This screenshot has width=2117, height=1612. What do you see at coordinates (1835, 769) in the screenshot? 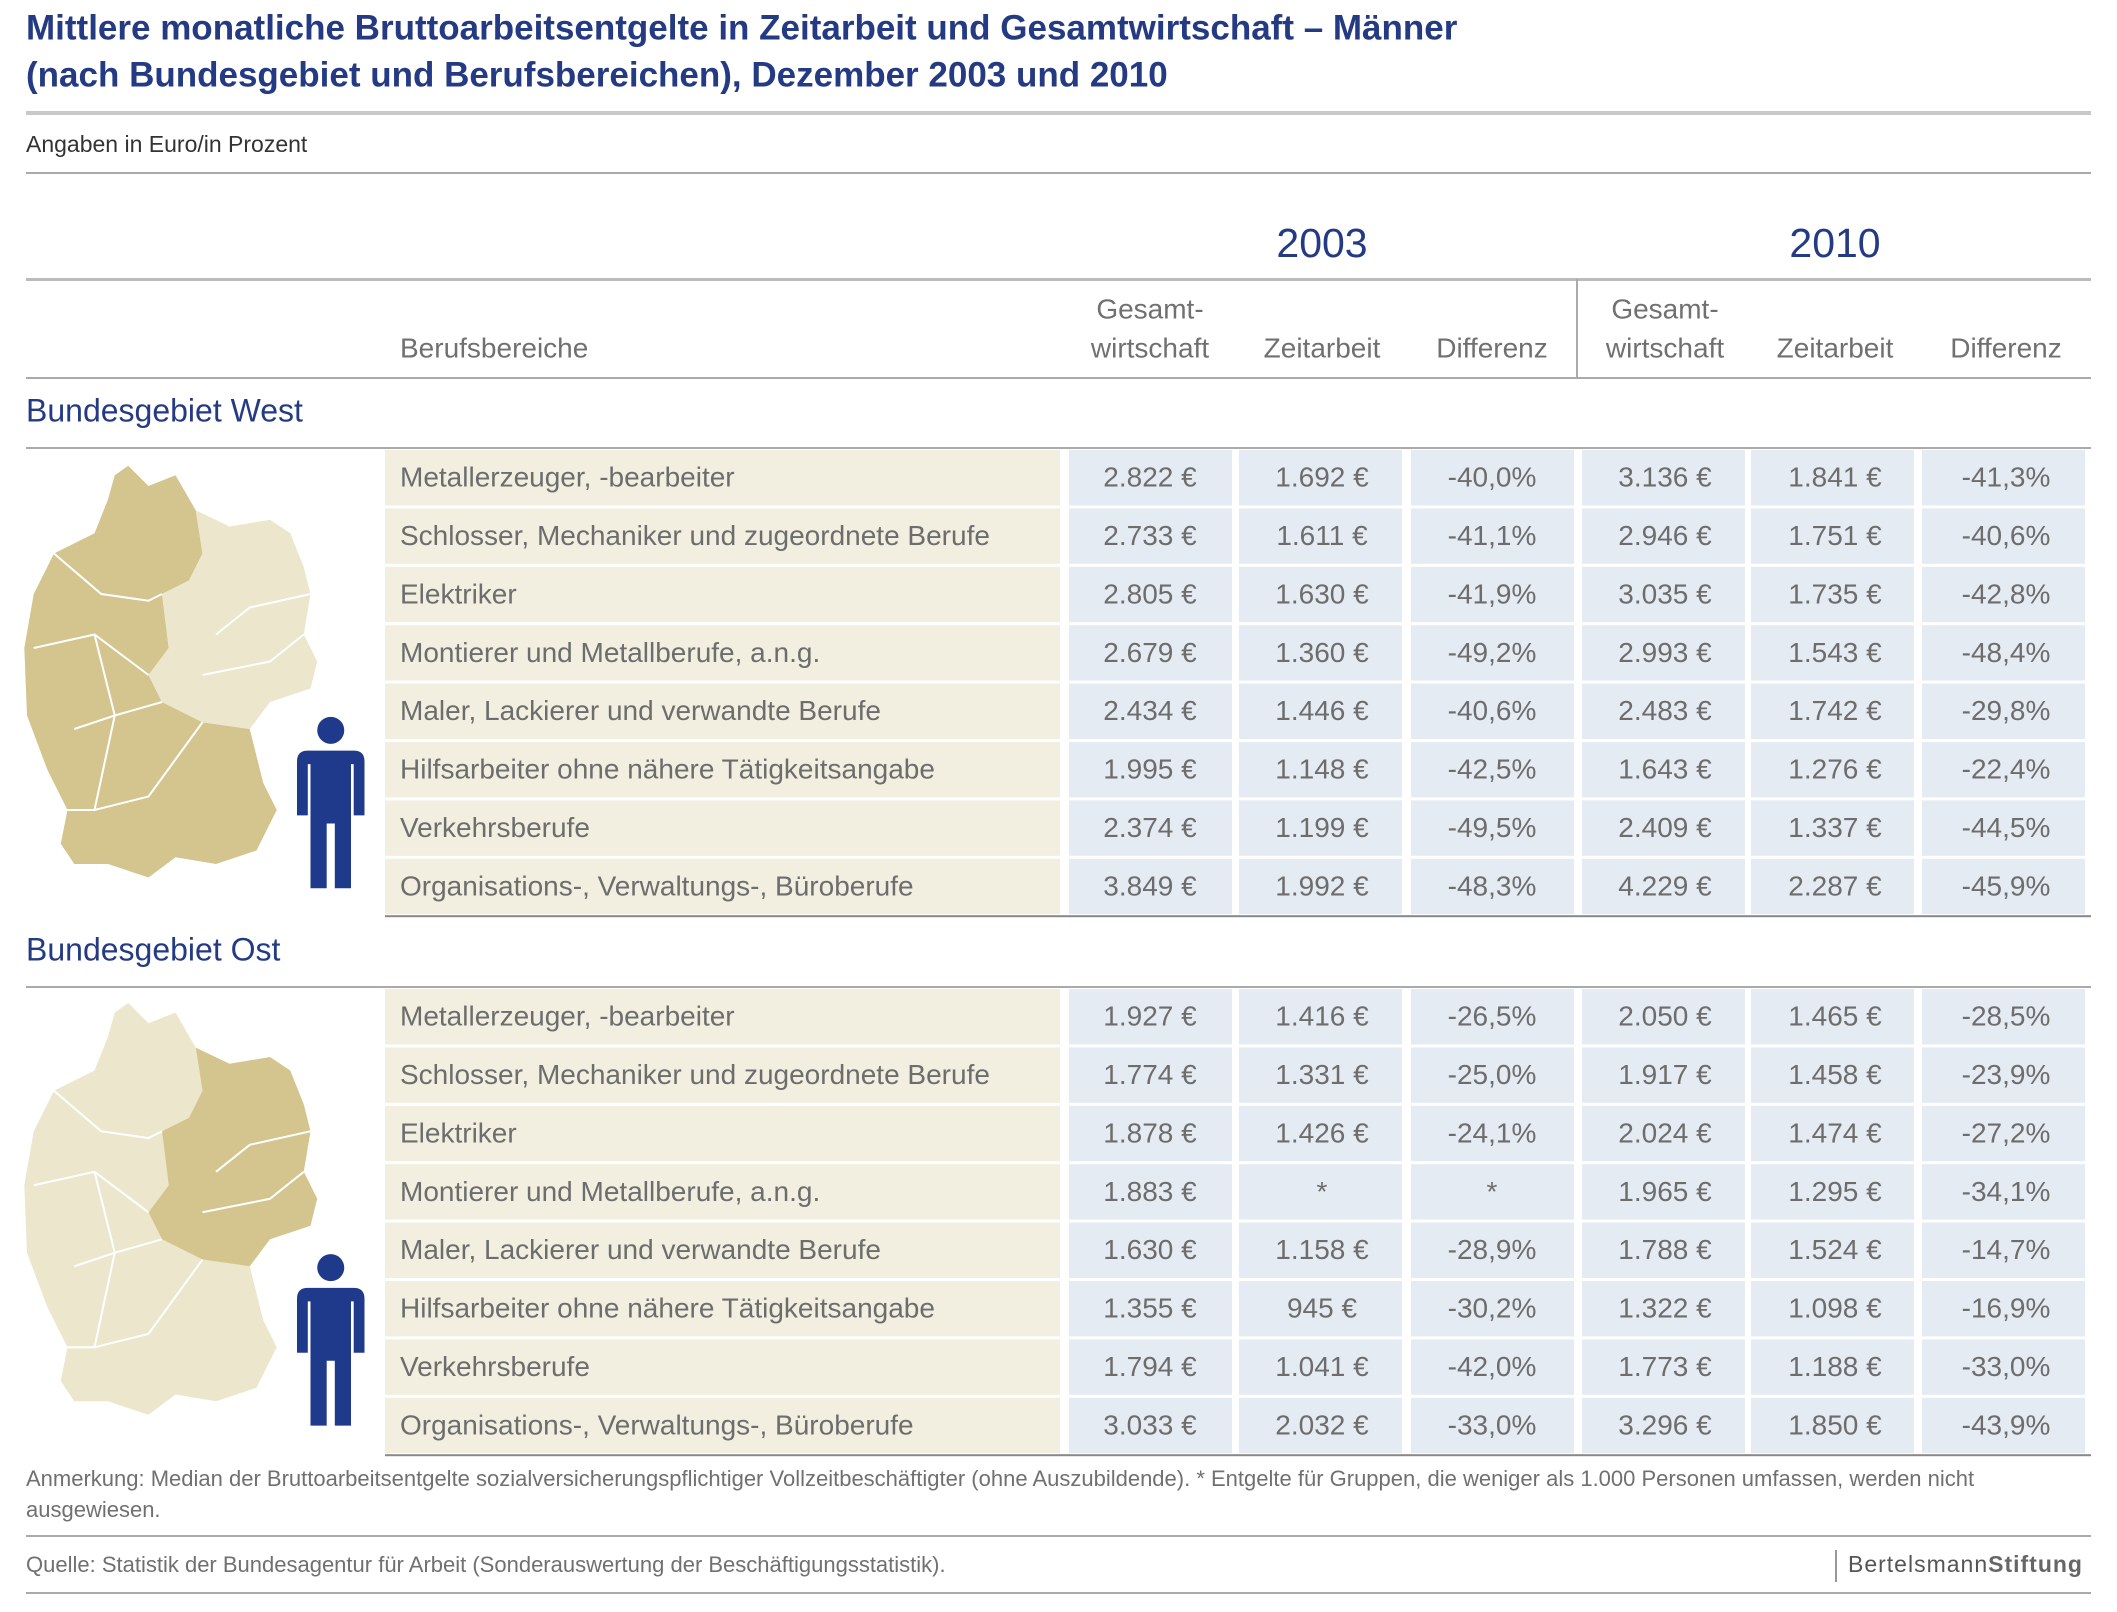
I see `value: 1.276 €` at bounding box center [1835, 769].